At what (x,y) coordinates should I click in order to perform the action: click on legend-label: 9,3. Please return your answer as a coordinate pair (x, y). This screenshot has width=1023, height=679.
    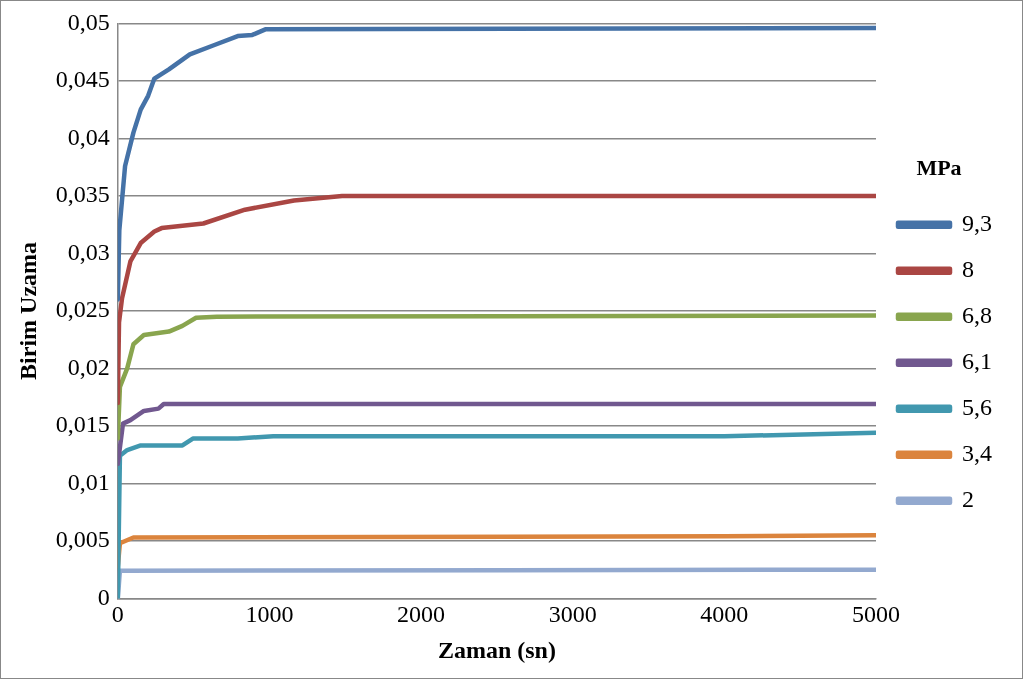
    Looking at the image, I should click on (977, 223).